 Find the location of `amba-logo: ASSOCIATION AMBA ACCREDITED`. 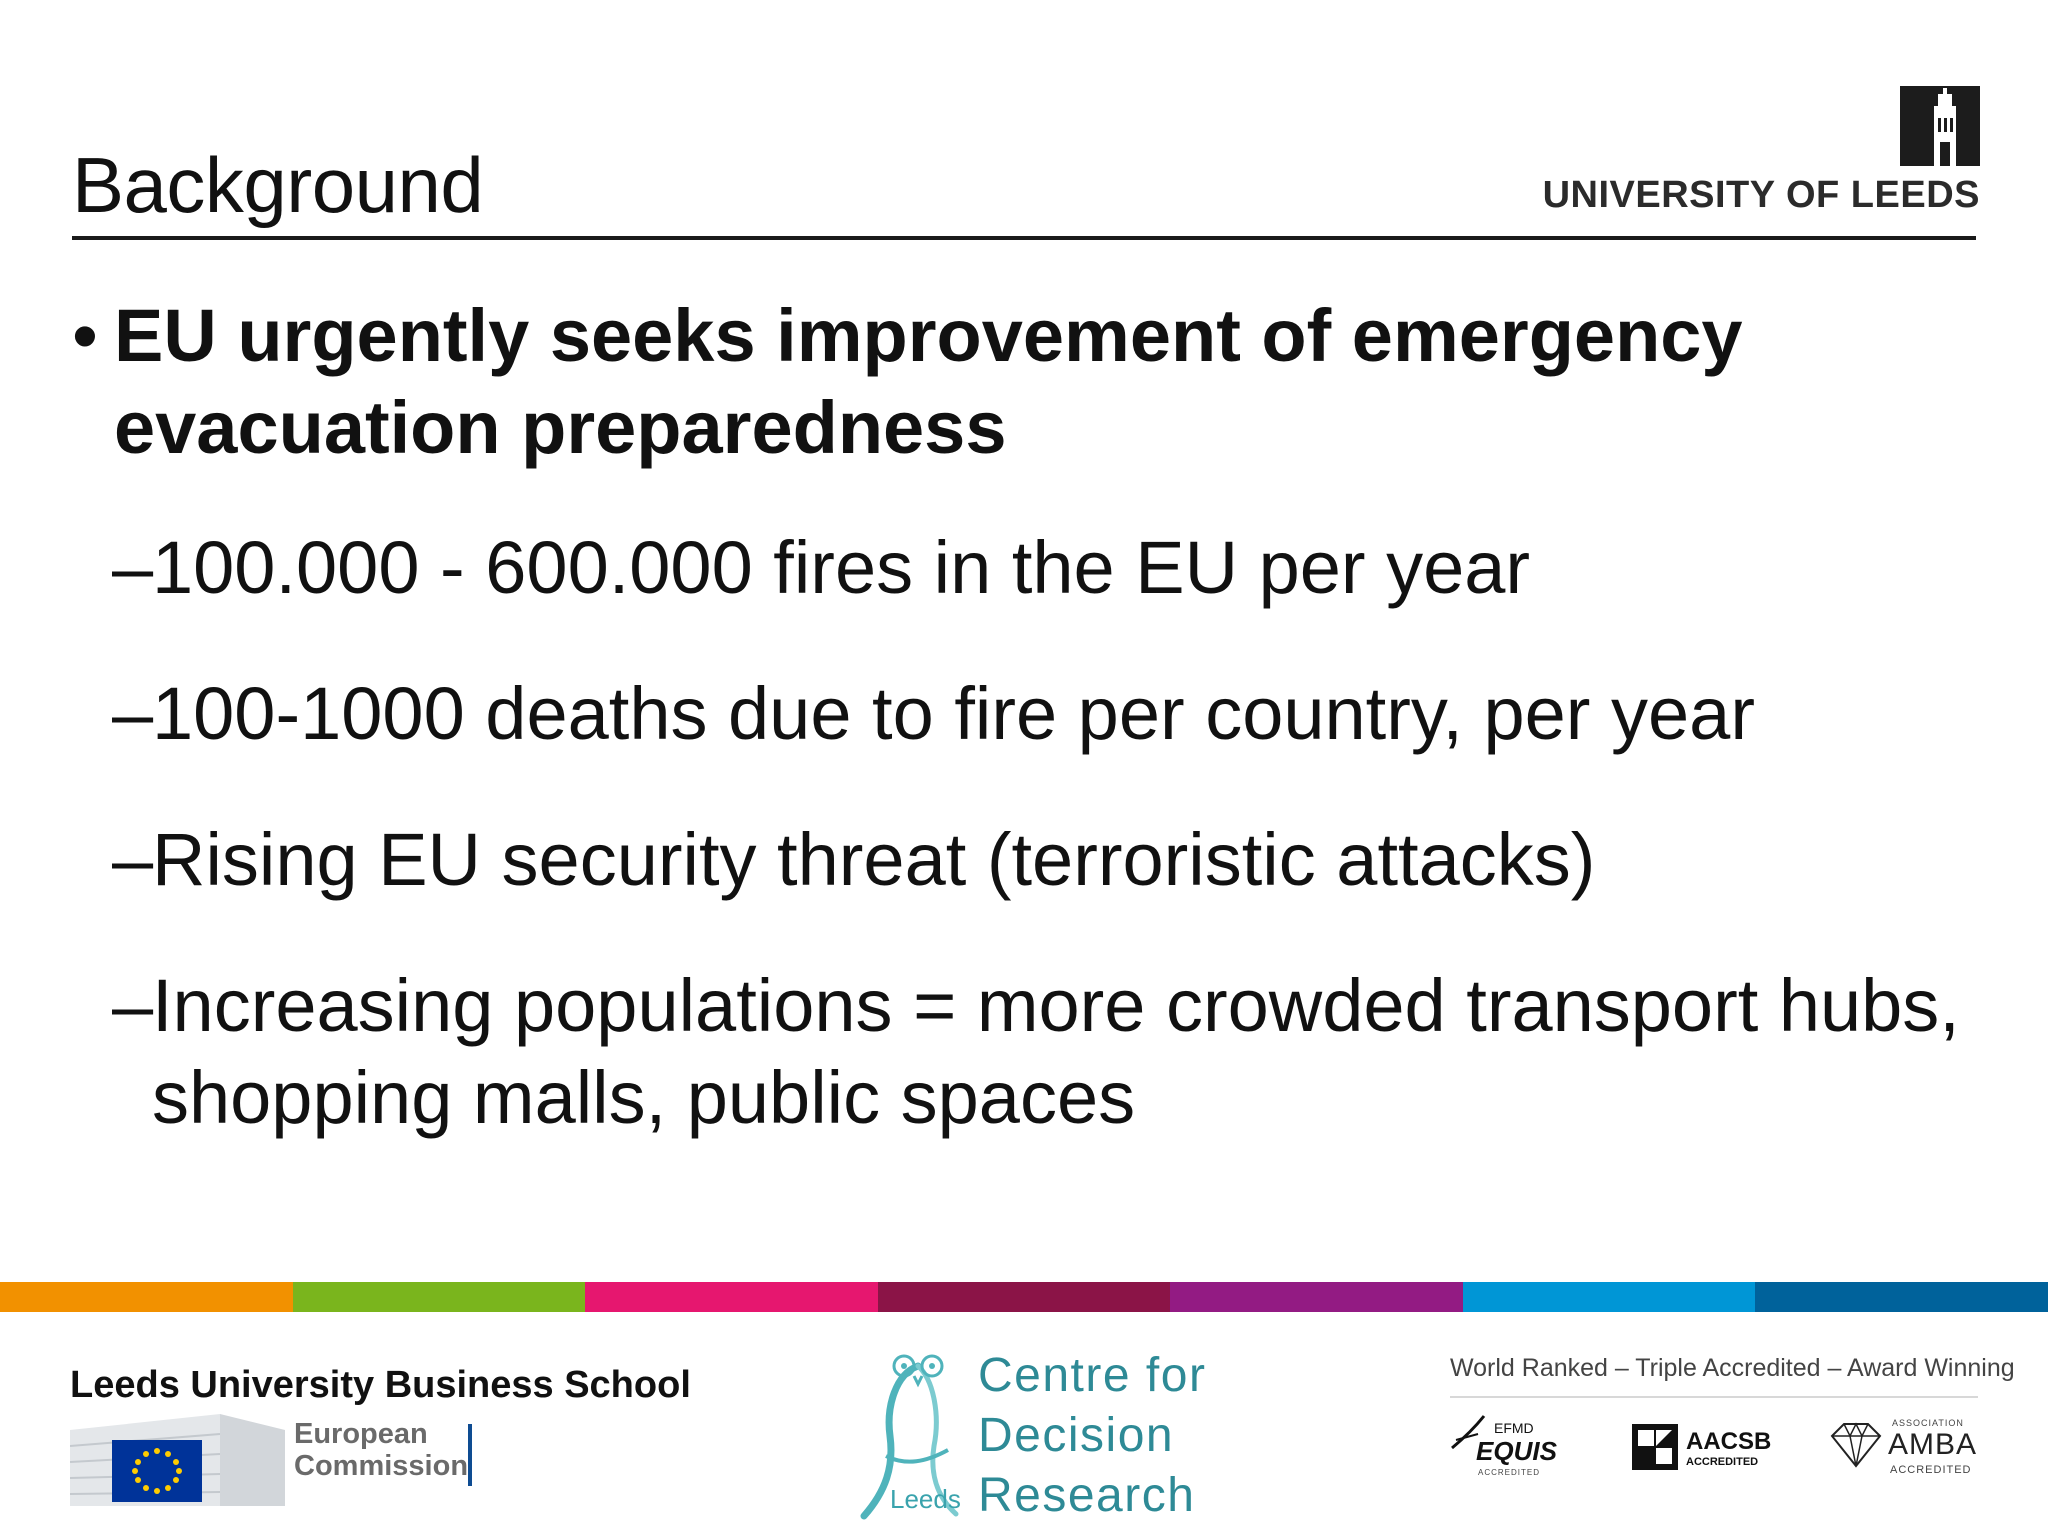

amba-logo: ASSOCIATION AMBA ACCREDITED is located at coordinates (1903, 1448).